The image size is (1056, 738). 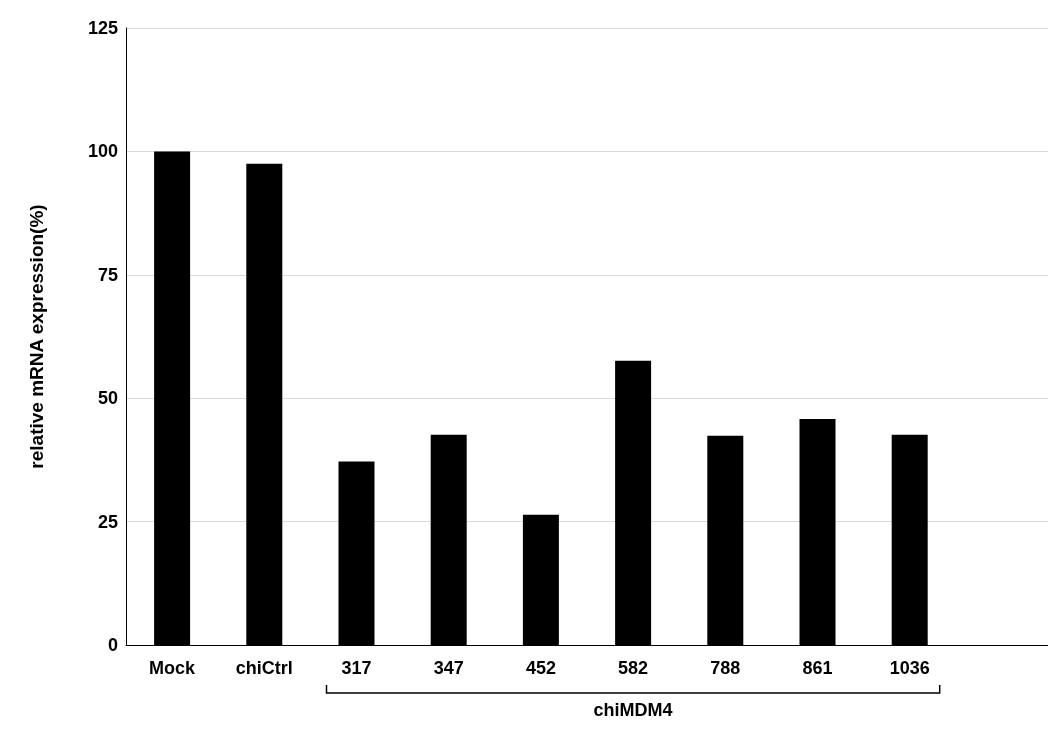 What do you see at coordinates (102, 28) in the screenshot?
I see `y-tick-label: 125` at bounding box center [102, 28].